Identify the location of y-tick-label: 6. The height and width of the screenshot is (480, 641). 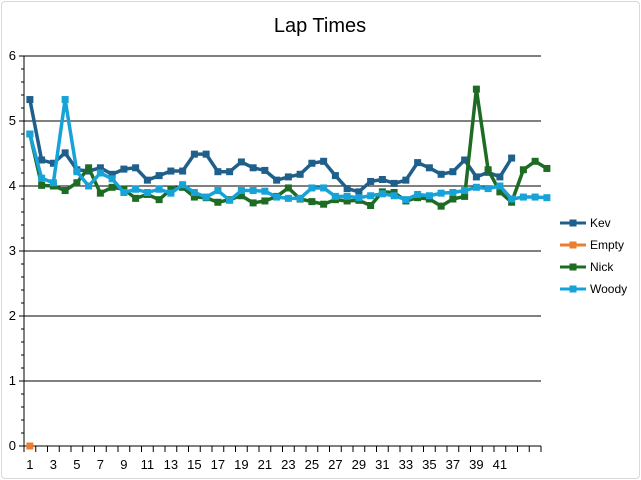
(12, 55).